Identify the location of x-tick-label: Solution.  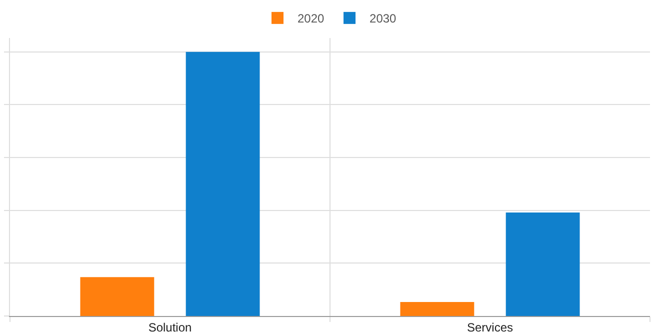
(170, 327).